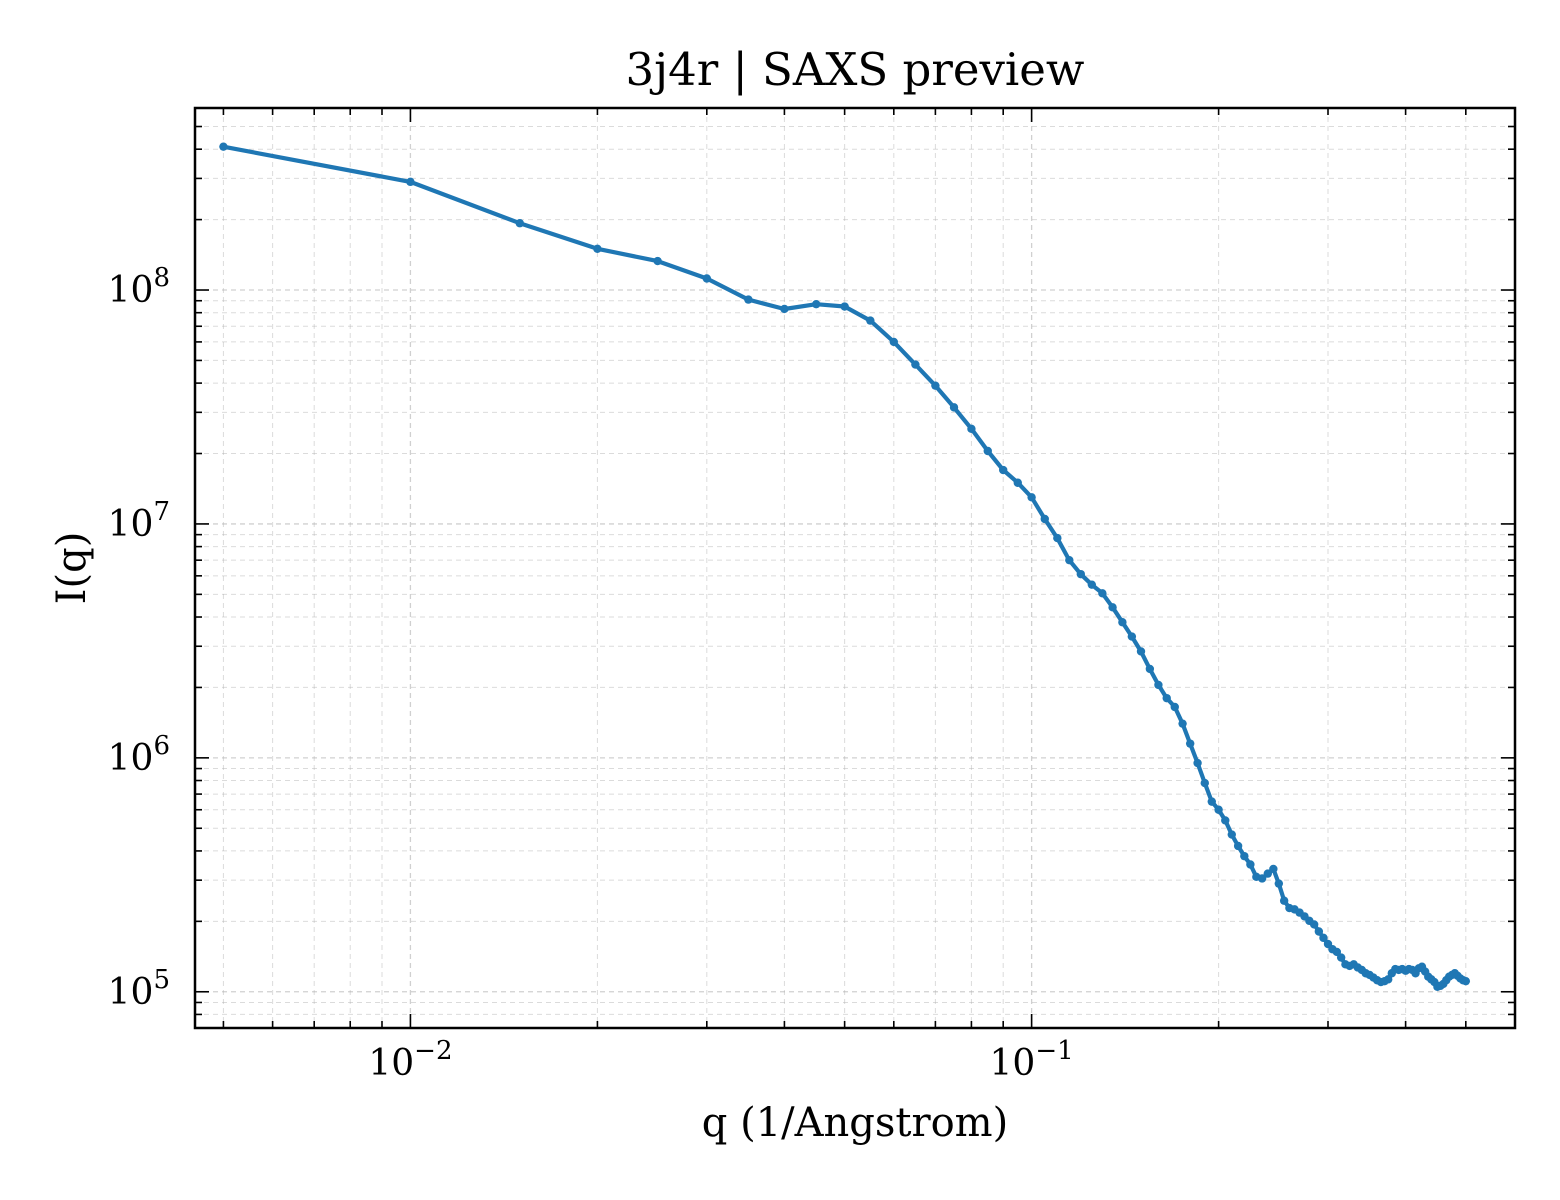  What do you see at coordinates (855, 1123) in the screenshot?
I see `x-axis-label: q (1/Angstrom)` at bounding box center [855, 1123].